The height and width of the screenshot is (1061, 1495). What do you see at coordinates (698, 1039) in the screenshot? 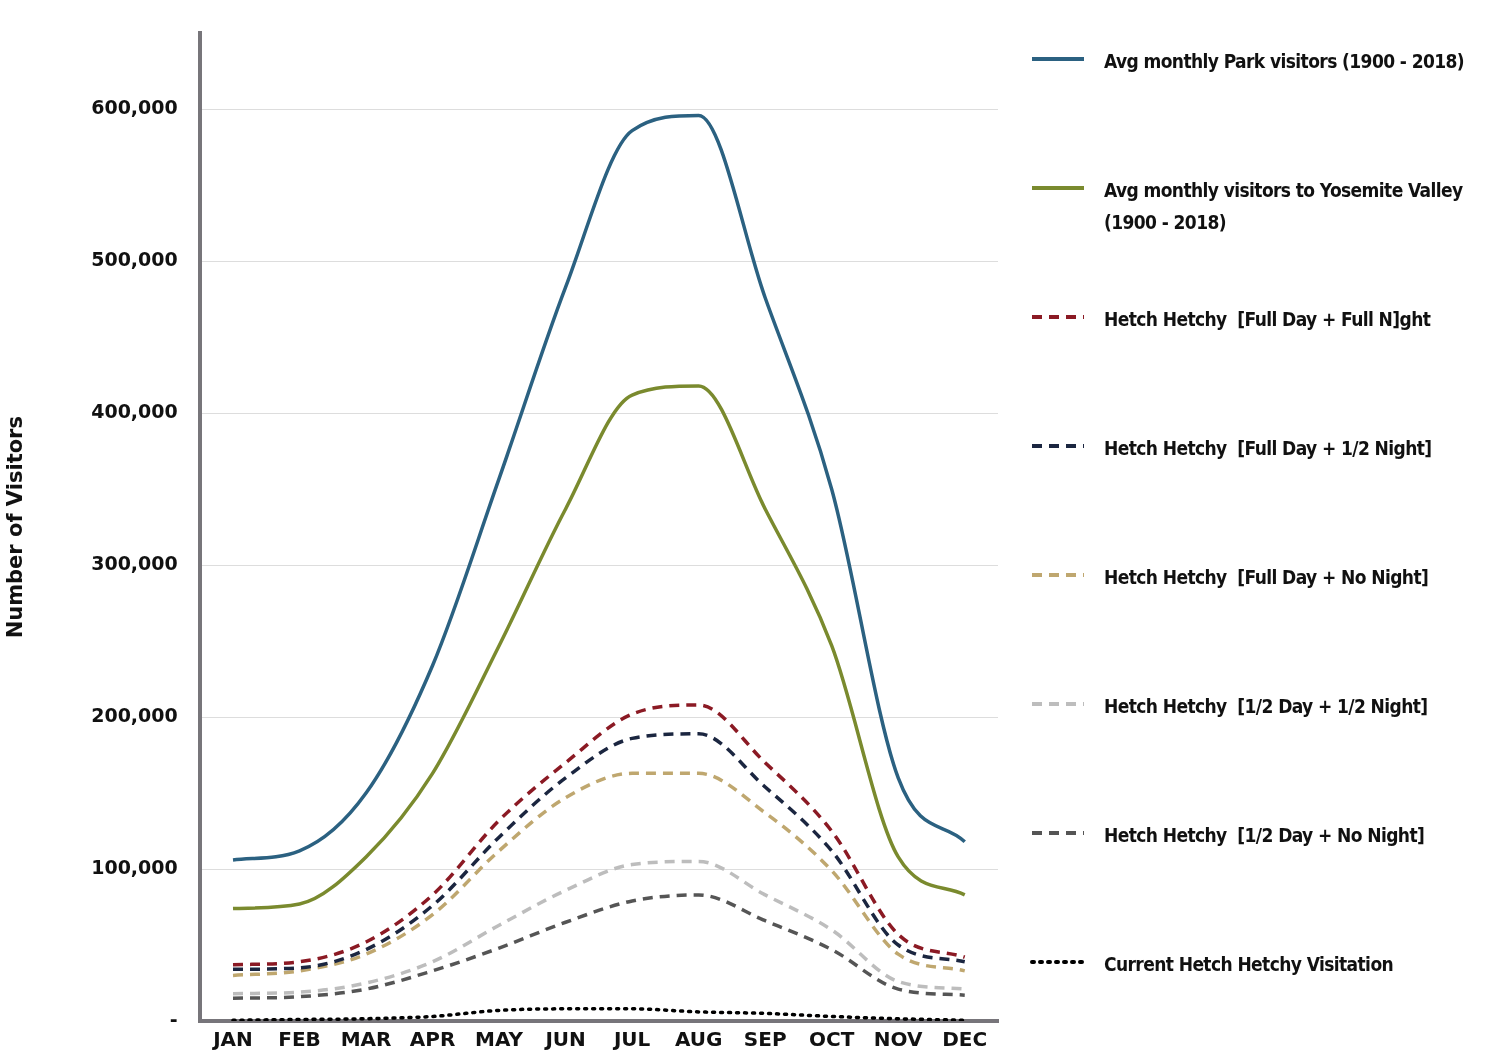
I see `x-tick-label: AUG` at bounding box center [698, 1039].